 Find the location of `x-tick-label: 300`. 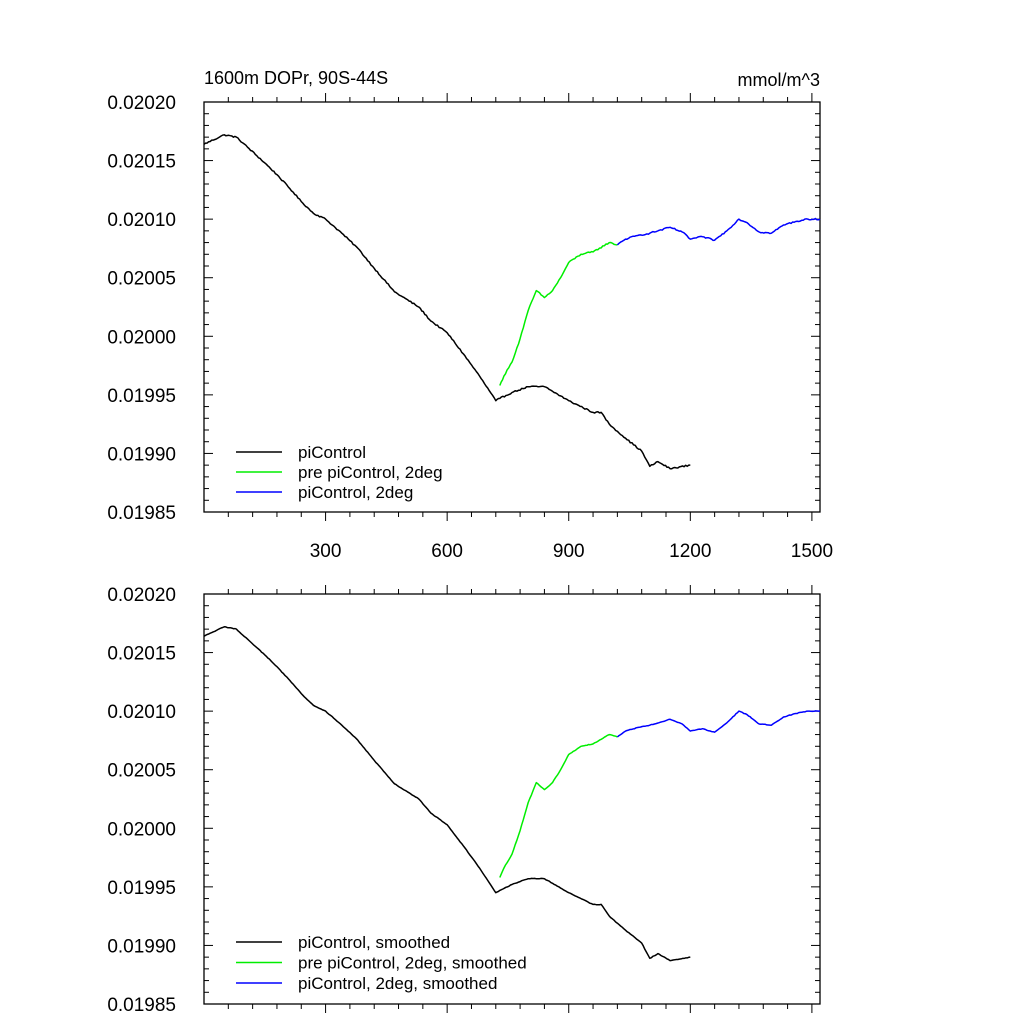

x-tick-label: 300 is located at coordinates (326, 551).